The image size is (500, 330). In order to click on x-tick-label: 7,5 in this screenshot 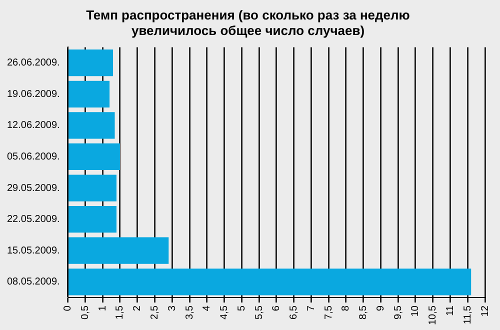, I will do `click(328, 312)`.